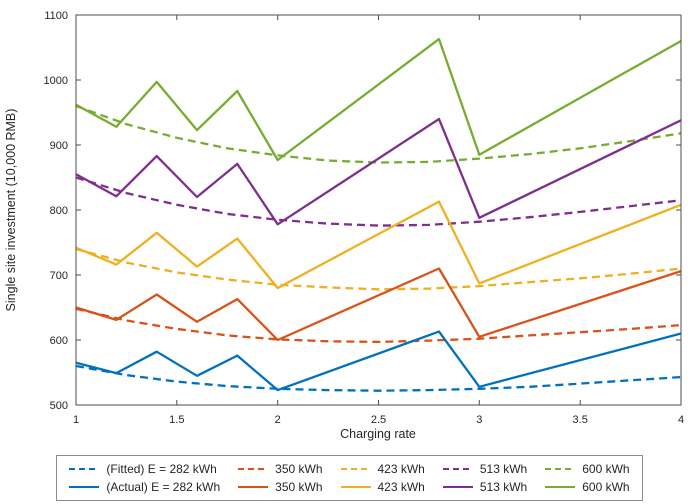 The height and width of the screenshot is (504, 699). What do you see at coordinates (59, 276) in the screenshot?
I see `y-tick-label: 700` at bounding box center [59, 276].